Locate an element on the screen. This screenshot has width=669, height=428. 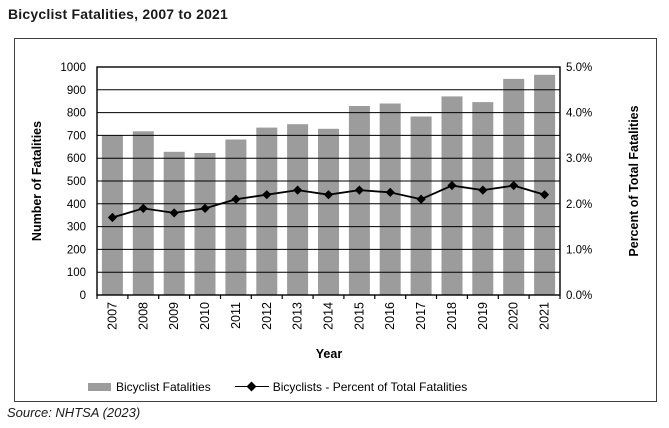
ytick-left-800: 800 is located at coordinates (76, 114).